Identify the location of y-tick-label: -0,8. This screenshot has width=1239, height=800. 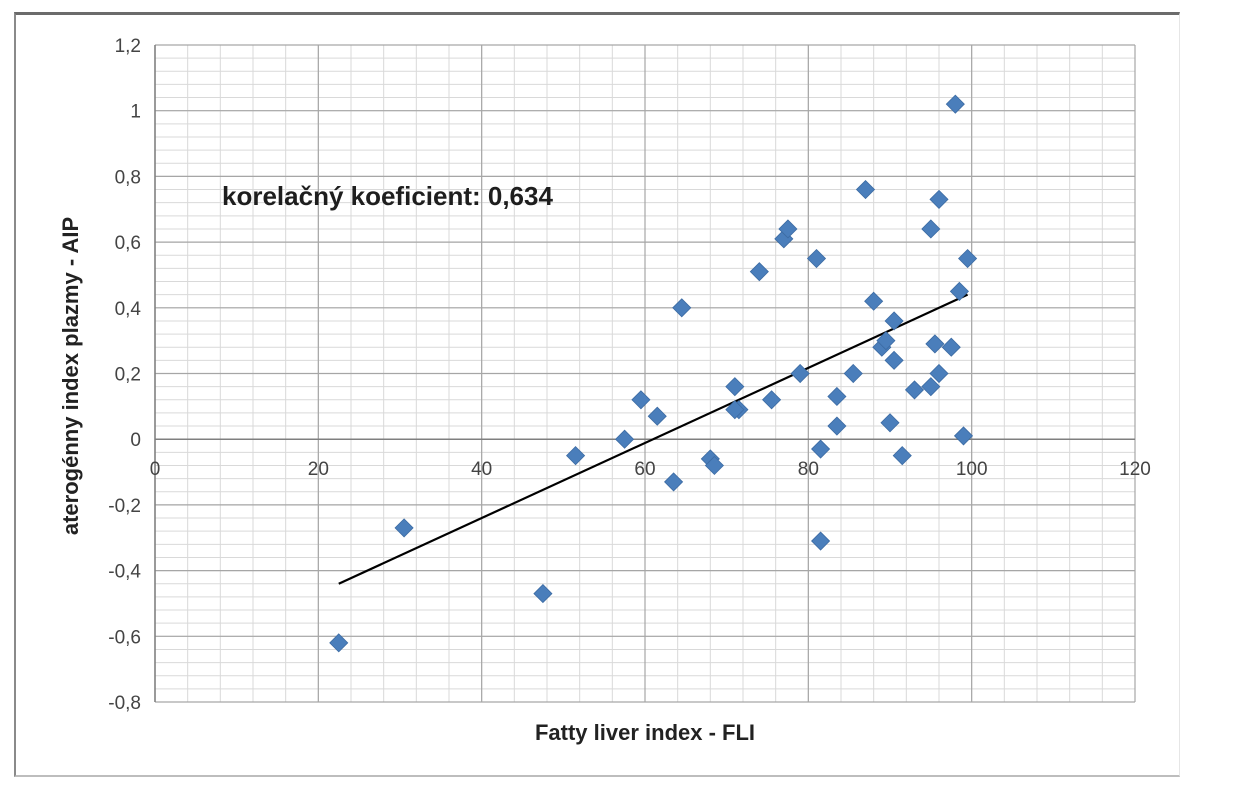
(124, 703).